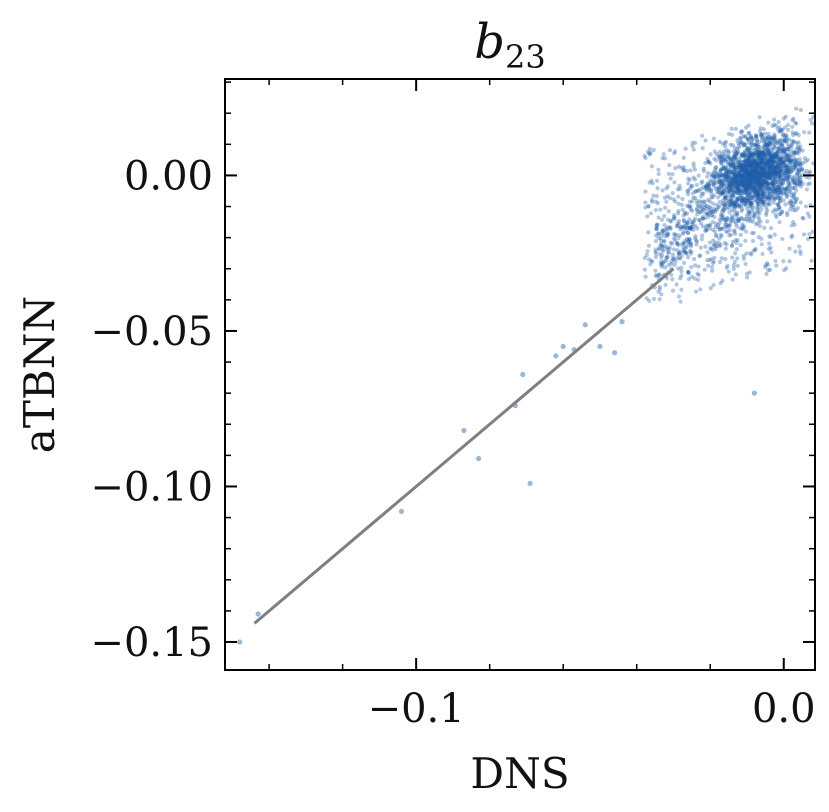  I want to click on x-tick-label: 0.0, so click(784, 709).